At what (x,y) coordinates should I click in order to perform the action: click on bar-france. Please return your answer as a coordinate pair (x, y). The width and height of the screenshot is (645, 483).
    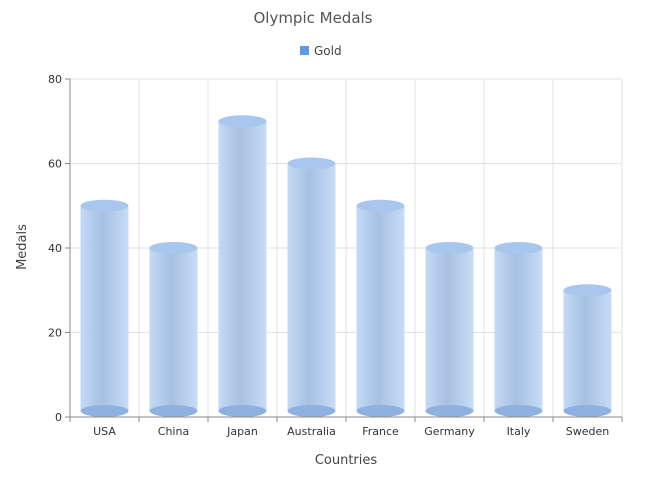
    Looking at the image, I should click on (380, 308).